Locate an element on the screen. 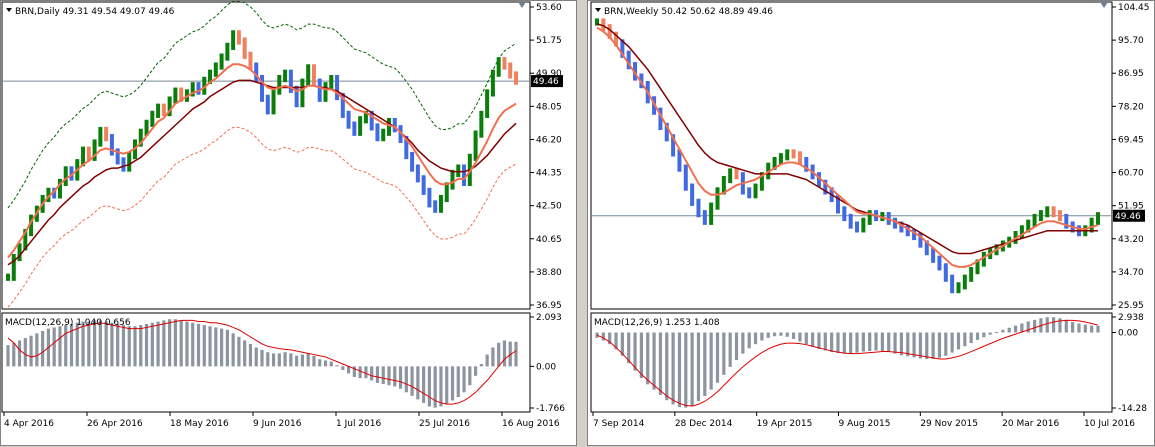  price-axis-label: 34.70 is located at coordinates (1131, 273).